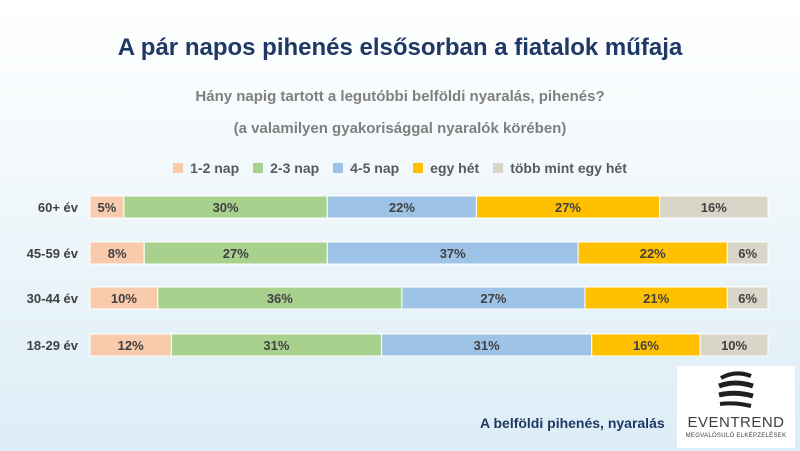 The height and width of the screenshot is (451, 800). What do you see at coordinates (736, 422) in the screenshot?
I see `logo-name: EVENTREND` at bounding box center [736, 422].